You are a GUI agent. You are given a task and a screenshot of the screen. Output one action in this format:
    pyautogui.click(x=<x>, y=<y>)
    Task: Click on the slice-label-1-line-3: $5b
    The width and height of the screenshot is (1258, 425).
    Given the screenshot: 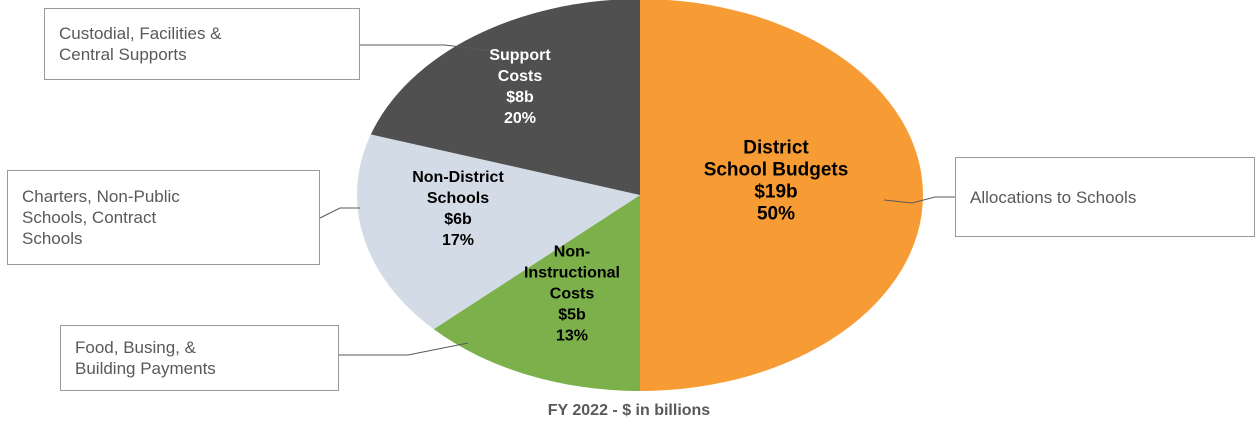 What is the action you would take?
    pyautogui.click(x=572, y=315)
    